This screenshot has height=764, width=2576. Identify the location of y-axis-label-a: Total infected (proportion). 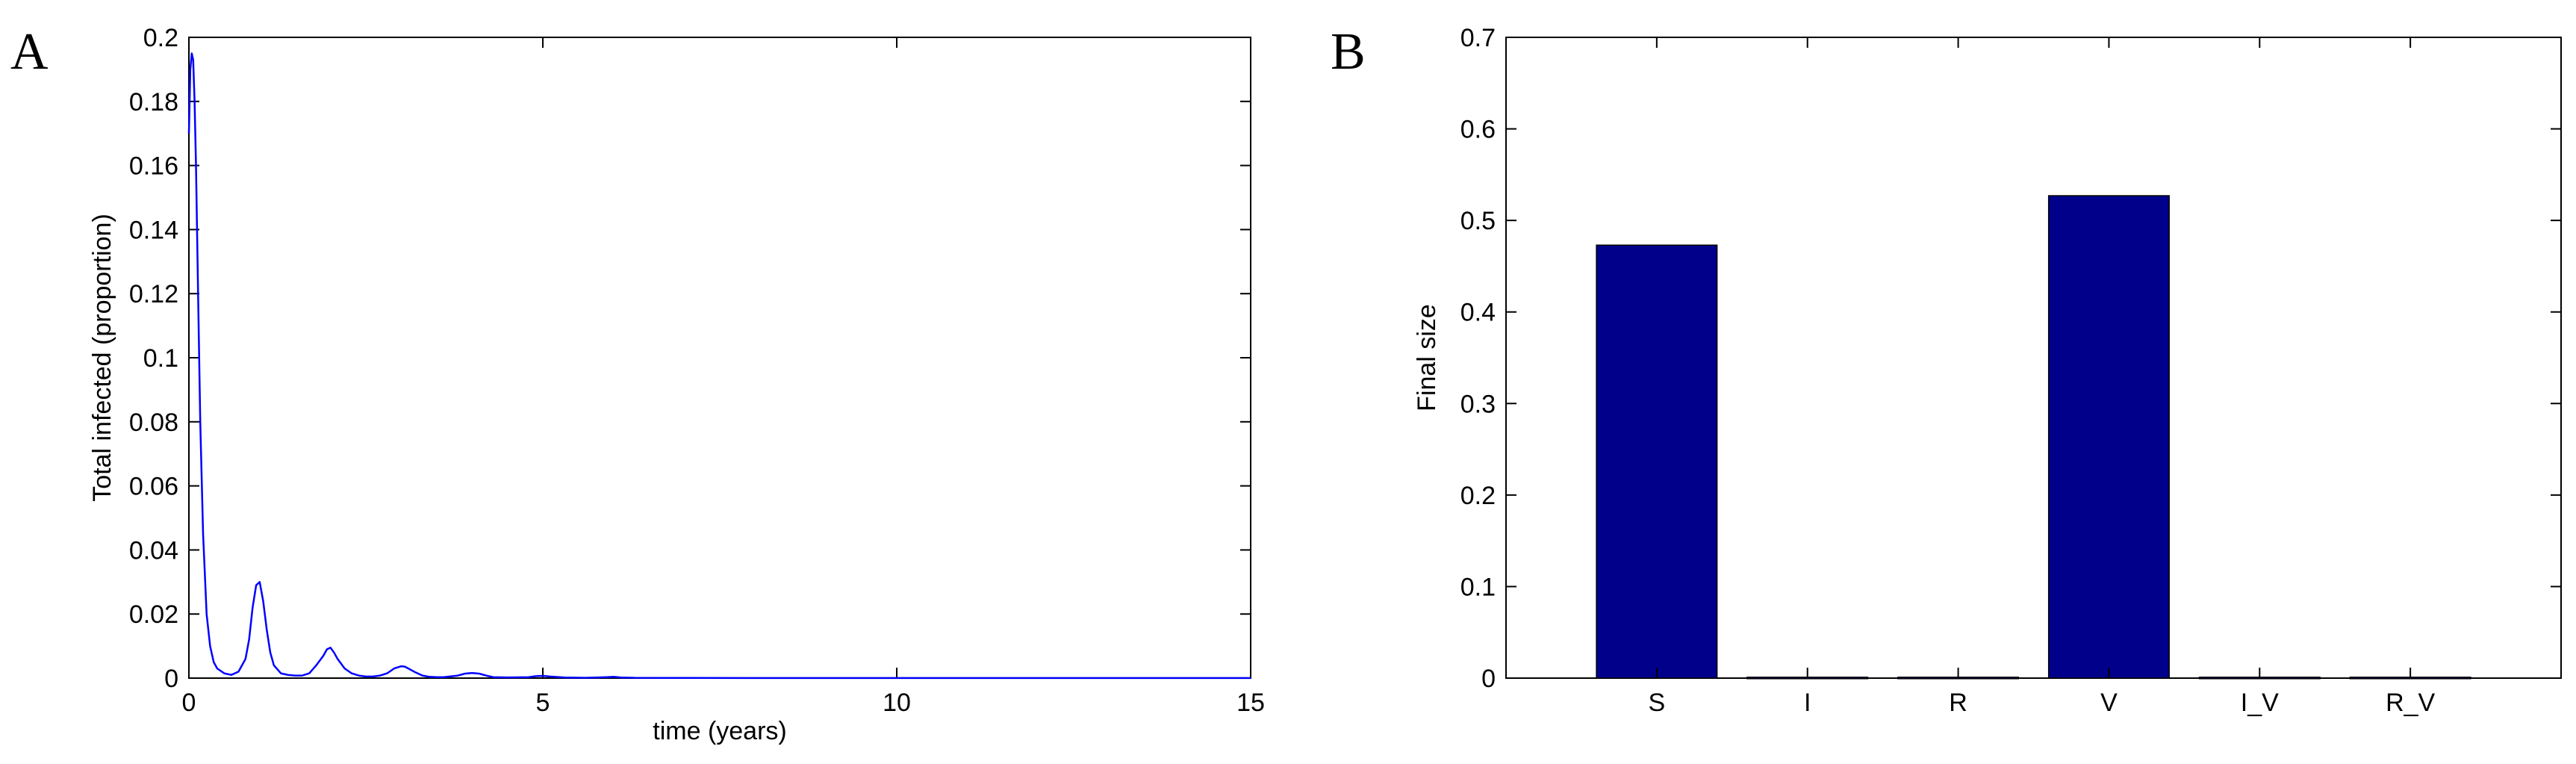
(102, 358).